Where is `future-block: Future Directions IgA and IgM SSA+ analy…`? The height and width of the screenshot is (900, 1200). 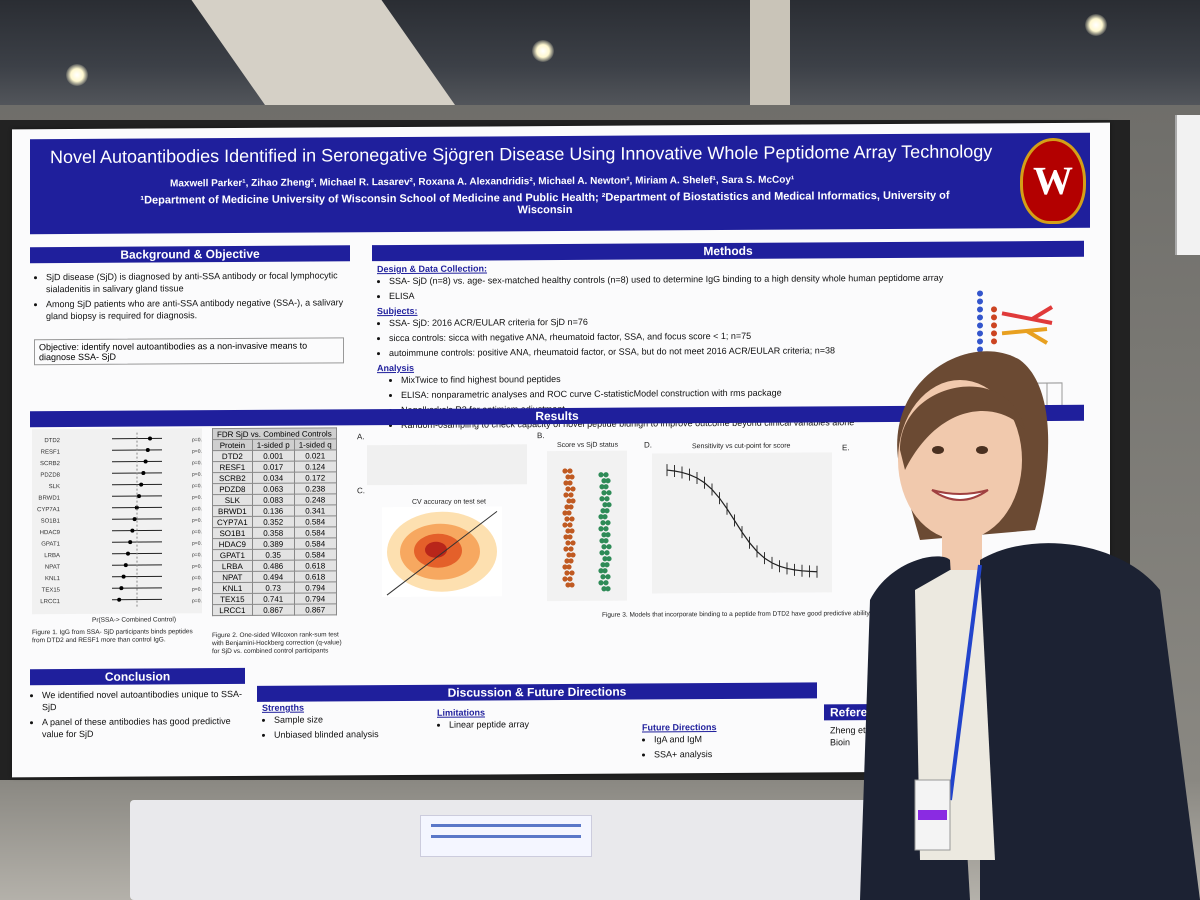
future-block: Future Directions IgA and IgM SSA+ analy… is located at coordinates (727, 741).